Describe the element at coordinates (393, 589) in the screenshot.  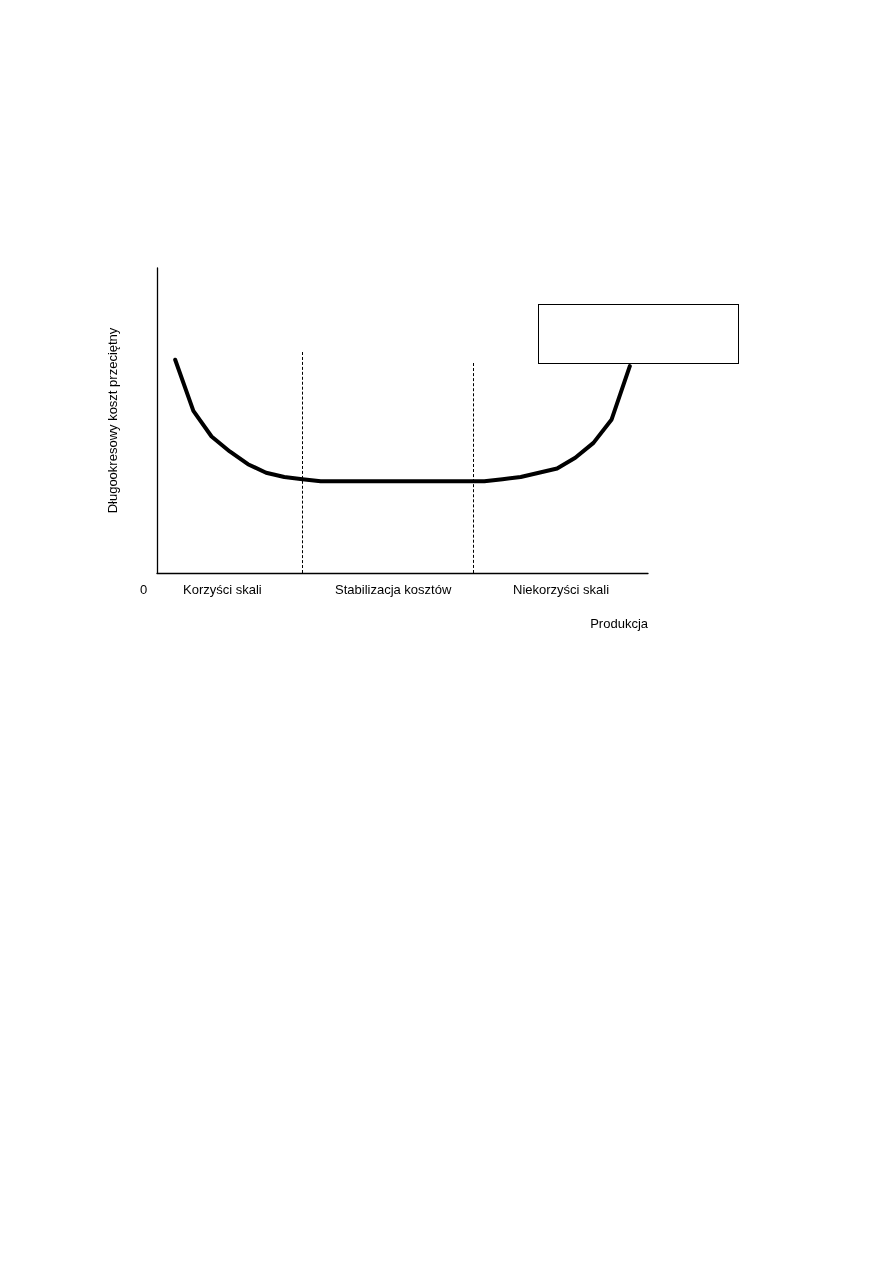
I see `text: Stabilizacja kosztów` at that location.